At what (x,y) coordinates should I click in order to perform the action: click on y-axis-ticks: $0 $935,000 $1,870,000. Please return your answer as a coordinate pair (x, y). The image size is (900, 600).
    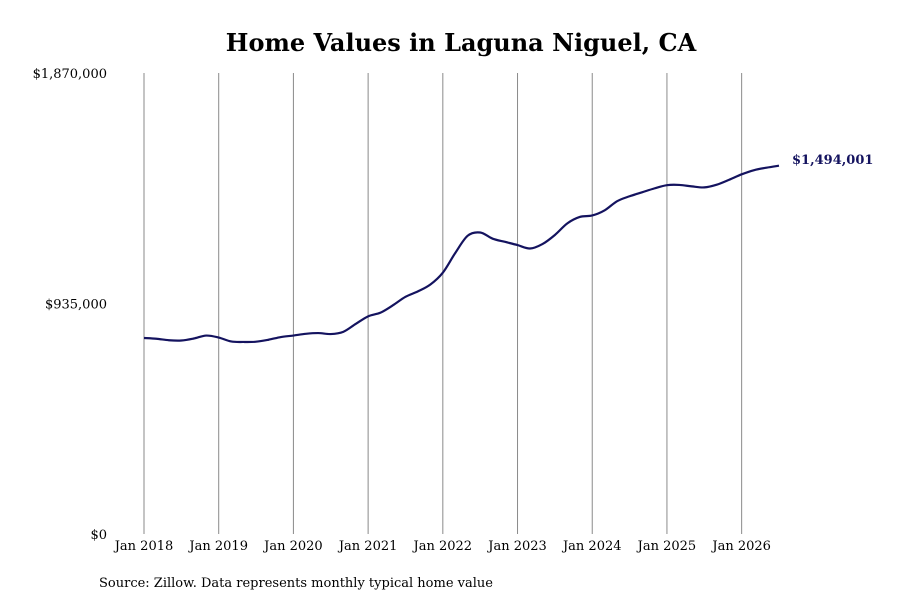
    Looking at the image, I should click on (70, 305).